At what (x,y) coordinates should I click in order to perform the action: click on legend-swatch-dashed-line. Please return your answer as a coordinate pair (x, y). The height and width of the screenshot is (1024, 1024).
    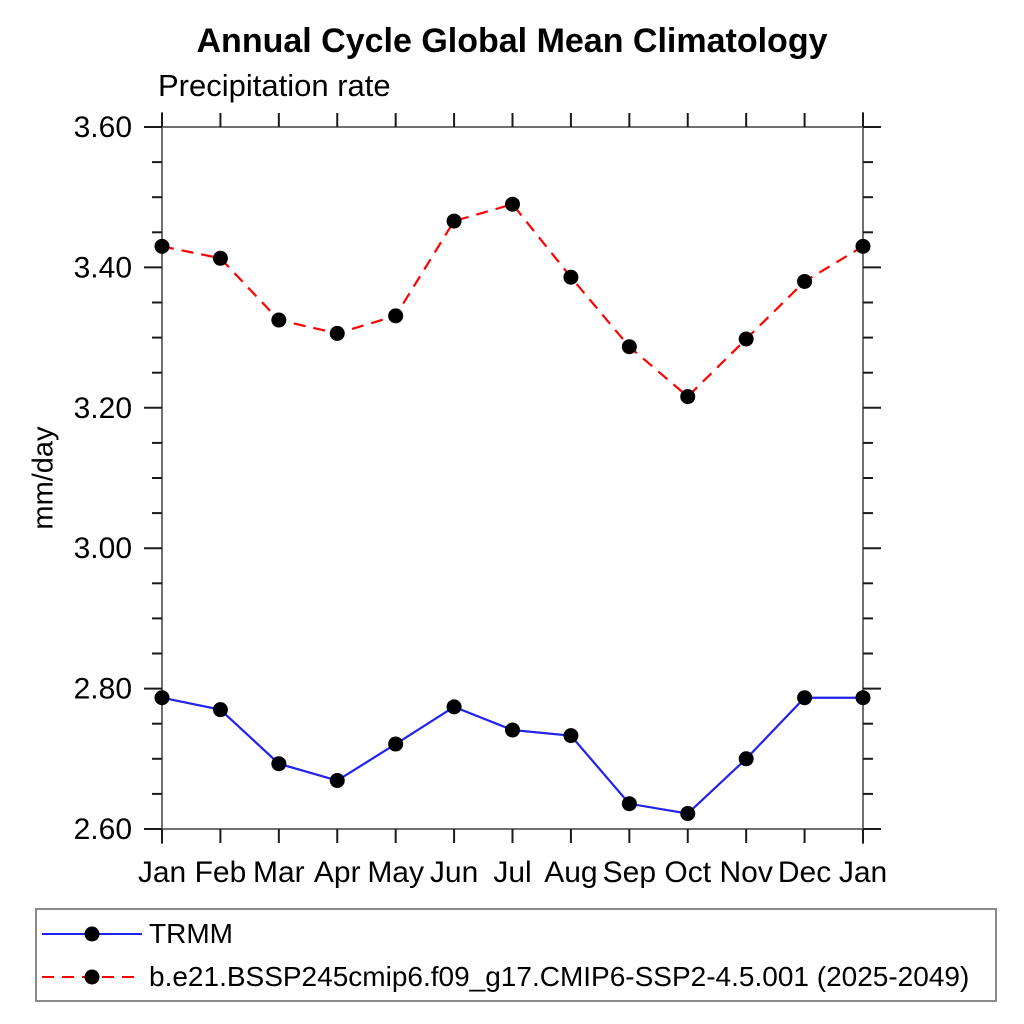
    Looking at the image, I should click on (92, 976).